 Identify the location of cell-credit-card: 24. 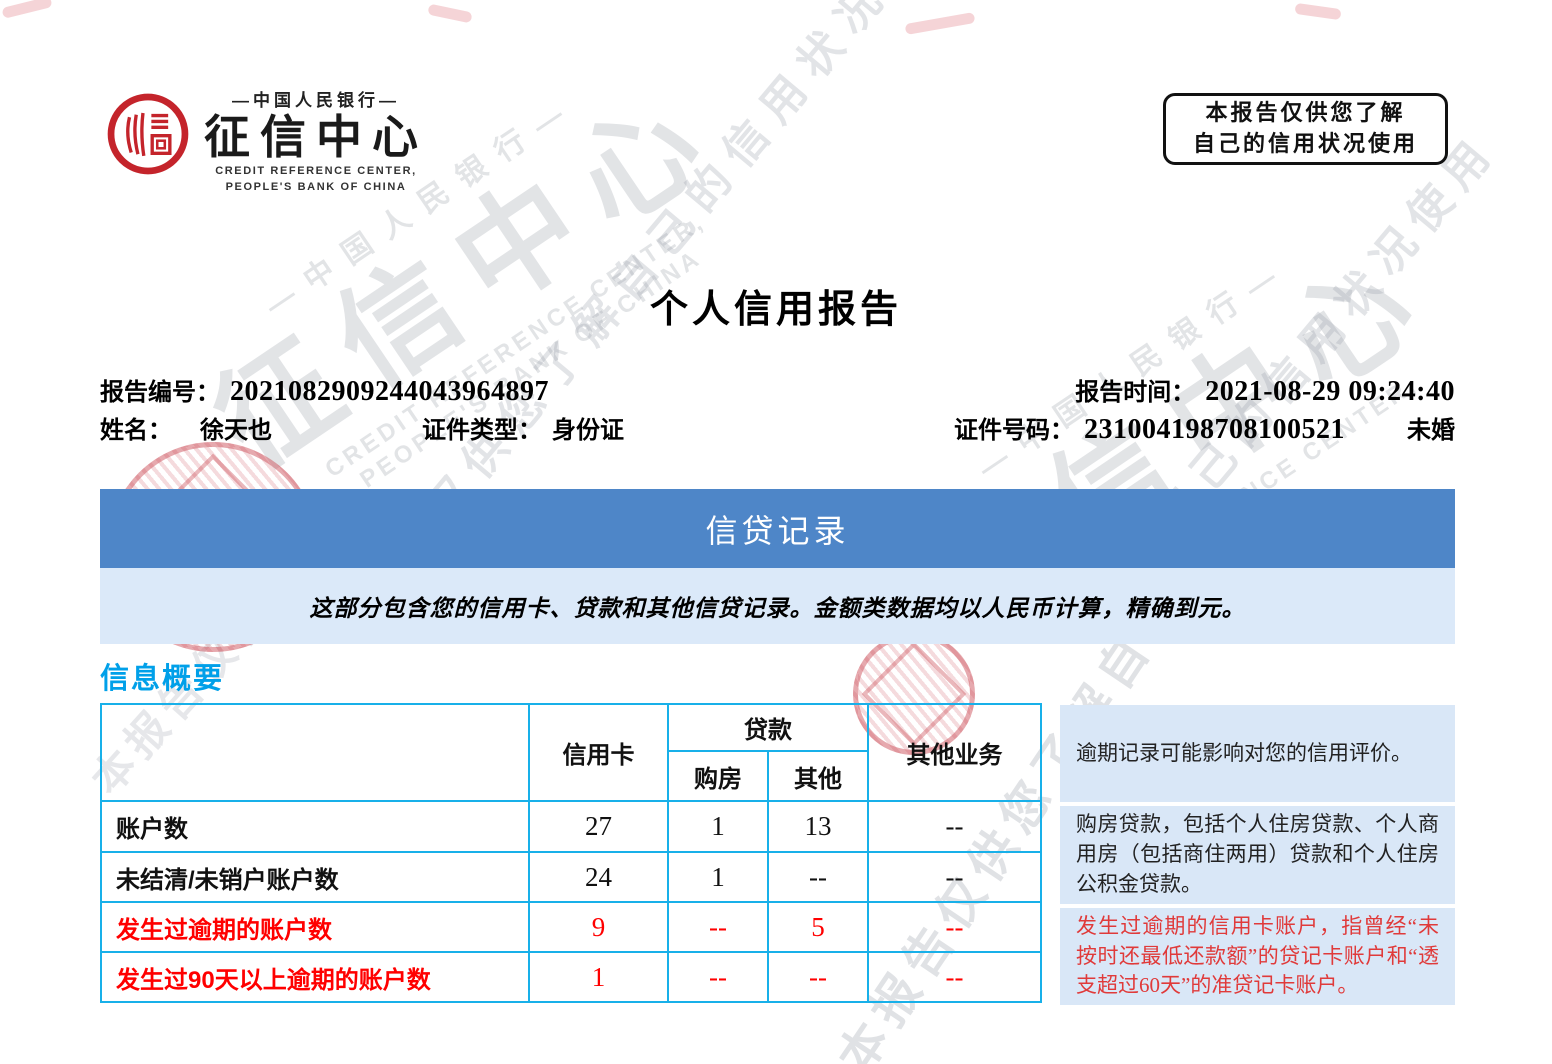
(598, 877).